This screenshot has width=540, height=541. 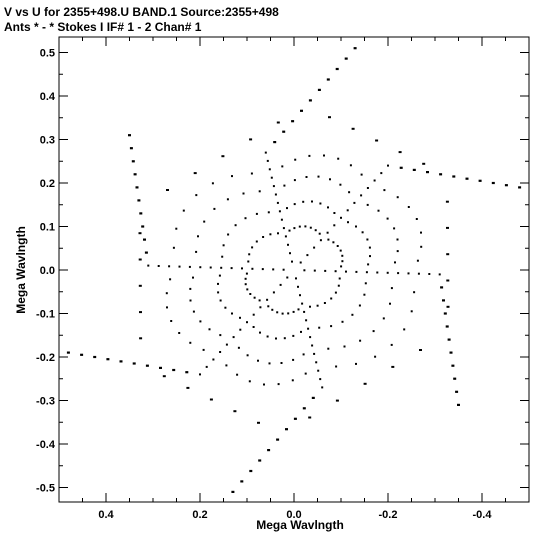 I want to click on x-tick-label: -0.2, so click(x=388, y=515).